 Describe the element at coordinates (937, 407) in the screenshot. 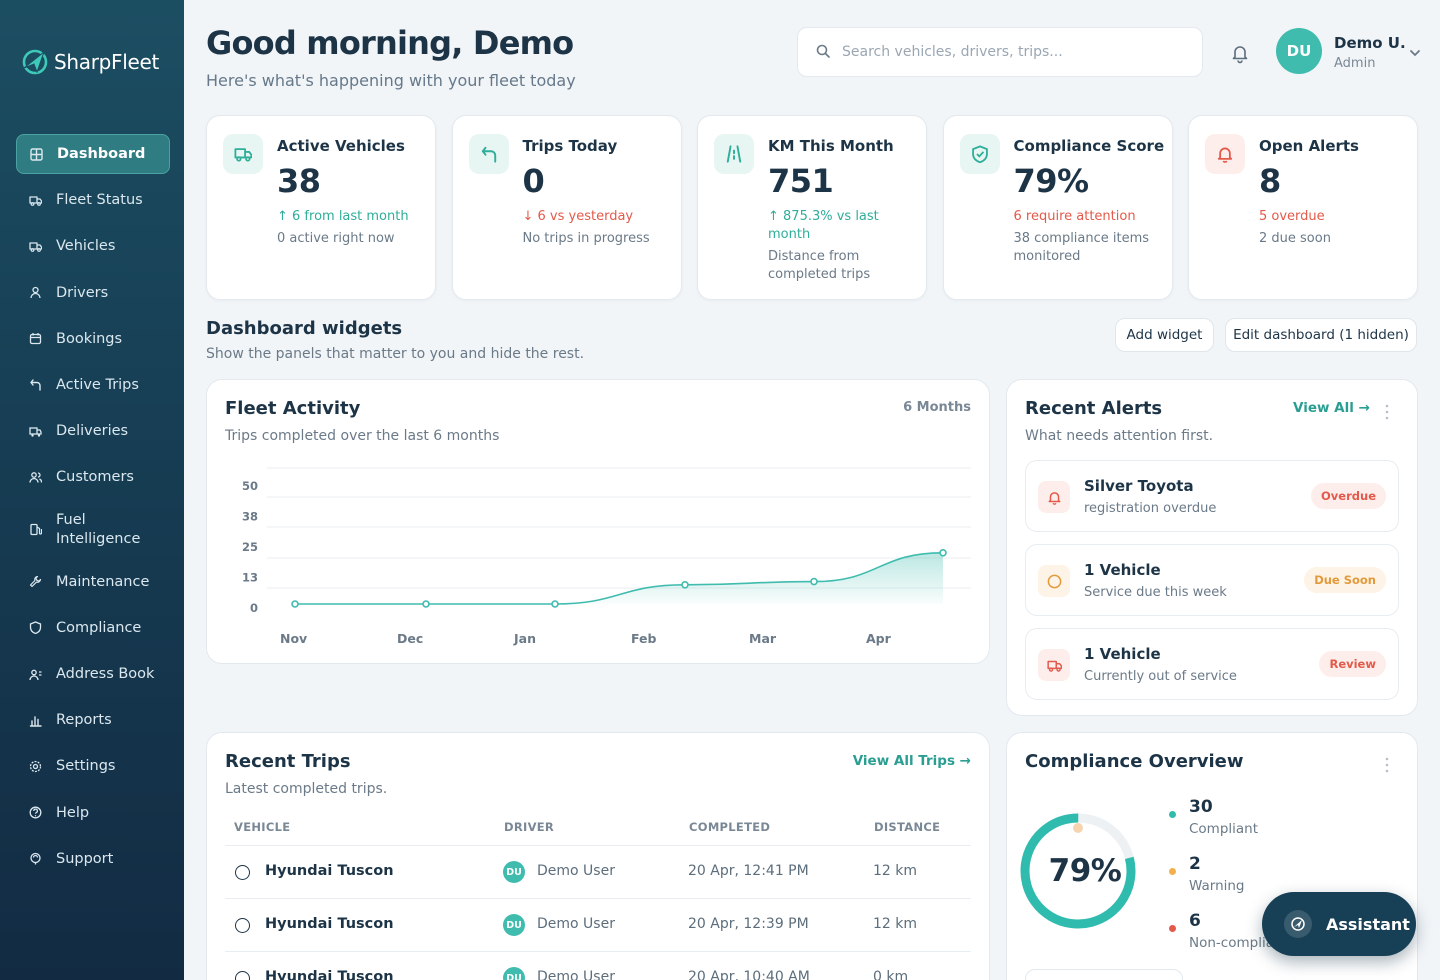

I see `range-selector: 6 Months` at that location.